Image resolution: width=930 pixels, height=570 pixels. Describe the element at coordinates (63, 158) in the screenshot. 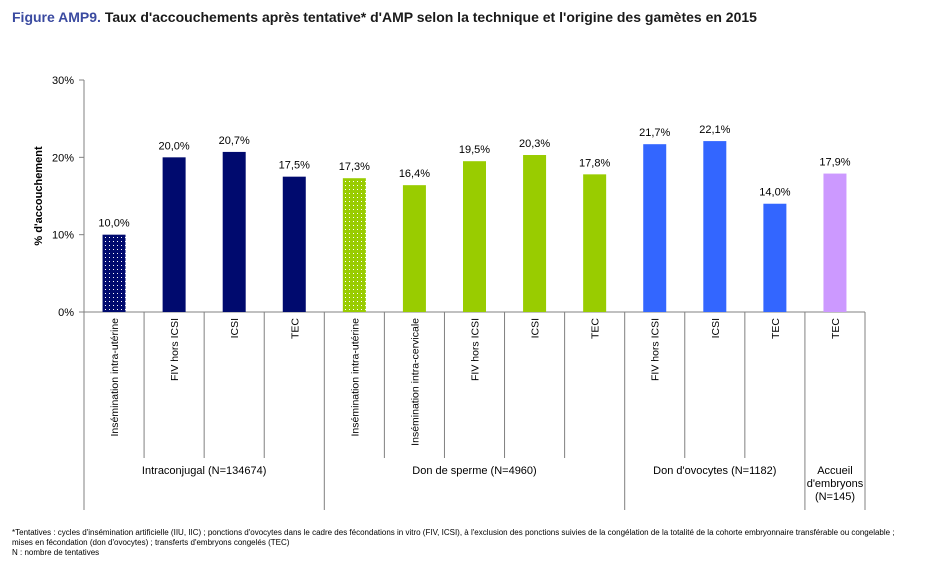

I see `y-tick-label: 20%` at that location.